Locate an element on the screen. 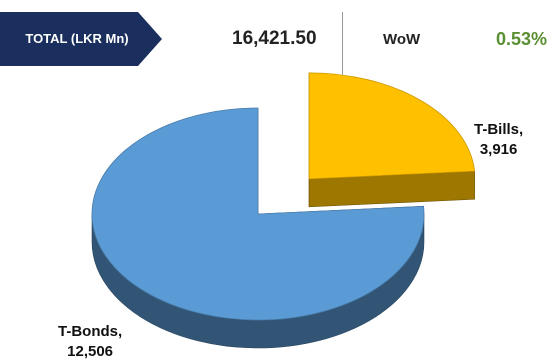 The width and height of the screenshot is (554, 362). wow-value: 0.53% is located at coordinates (522, 39).